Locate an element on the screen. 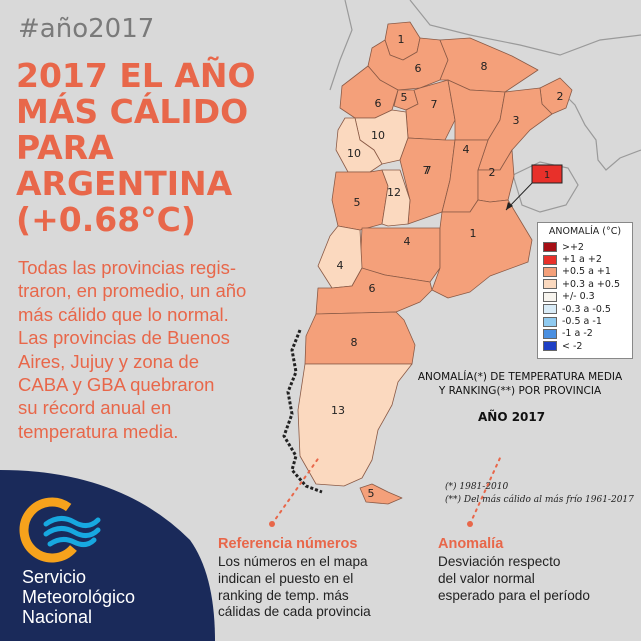  province-rio-negro is located at coordinates (374, 291).